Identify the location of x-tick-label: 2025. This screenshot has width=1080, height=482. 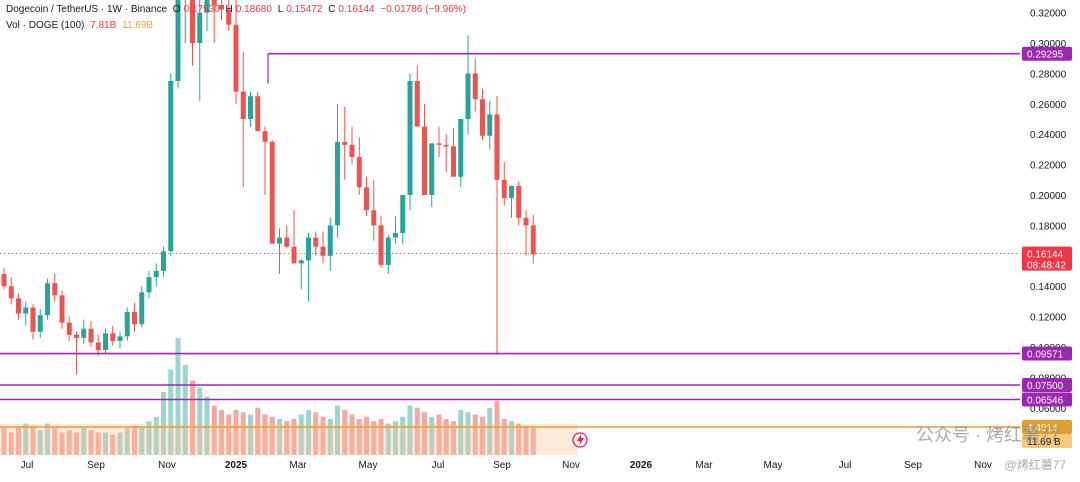
(236, 465).